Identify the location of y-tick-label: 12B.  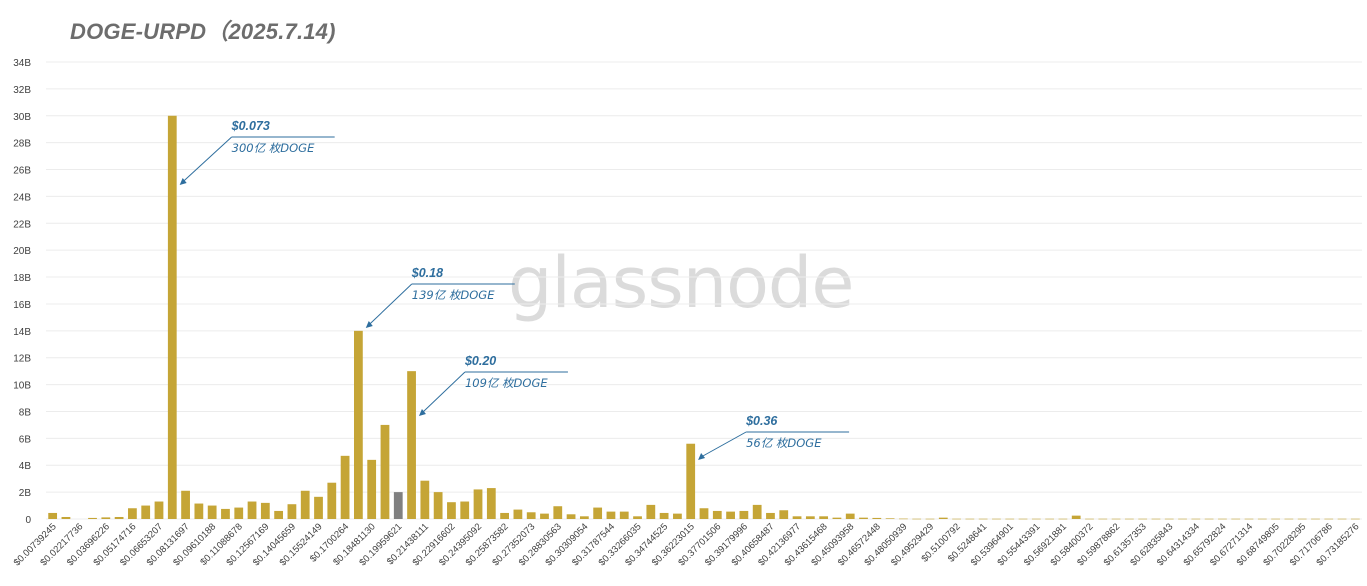
(22, 359).